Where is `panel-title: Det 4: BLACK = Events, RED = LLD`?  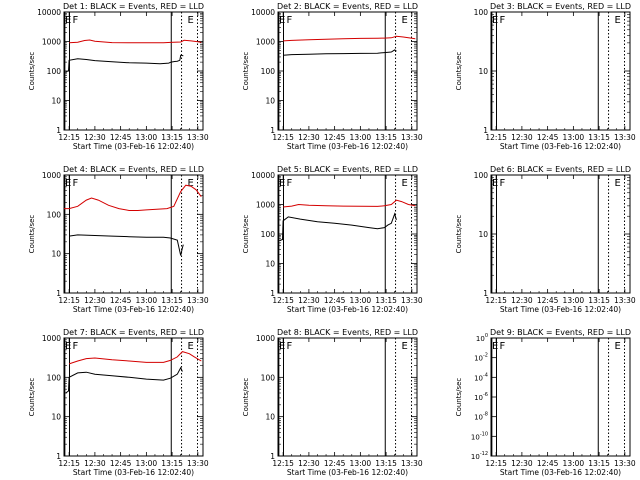 panel-title: Det 4: BLACK = Events, RED = LLD is located at coordinates (133, 169).